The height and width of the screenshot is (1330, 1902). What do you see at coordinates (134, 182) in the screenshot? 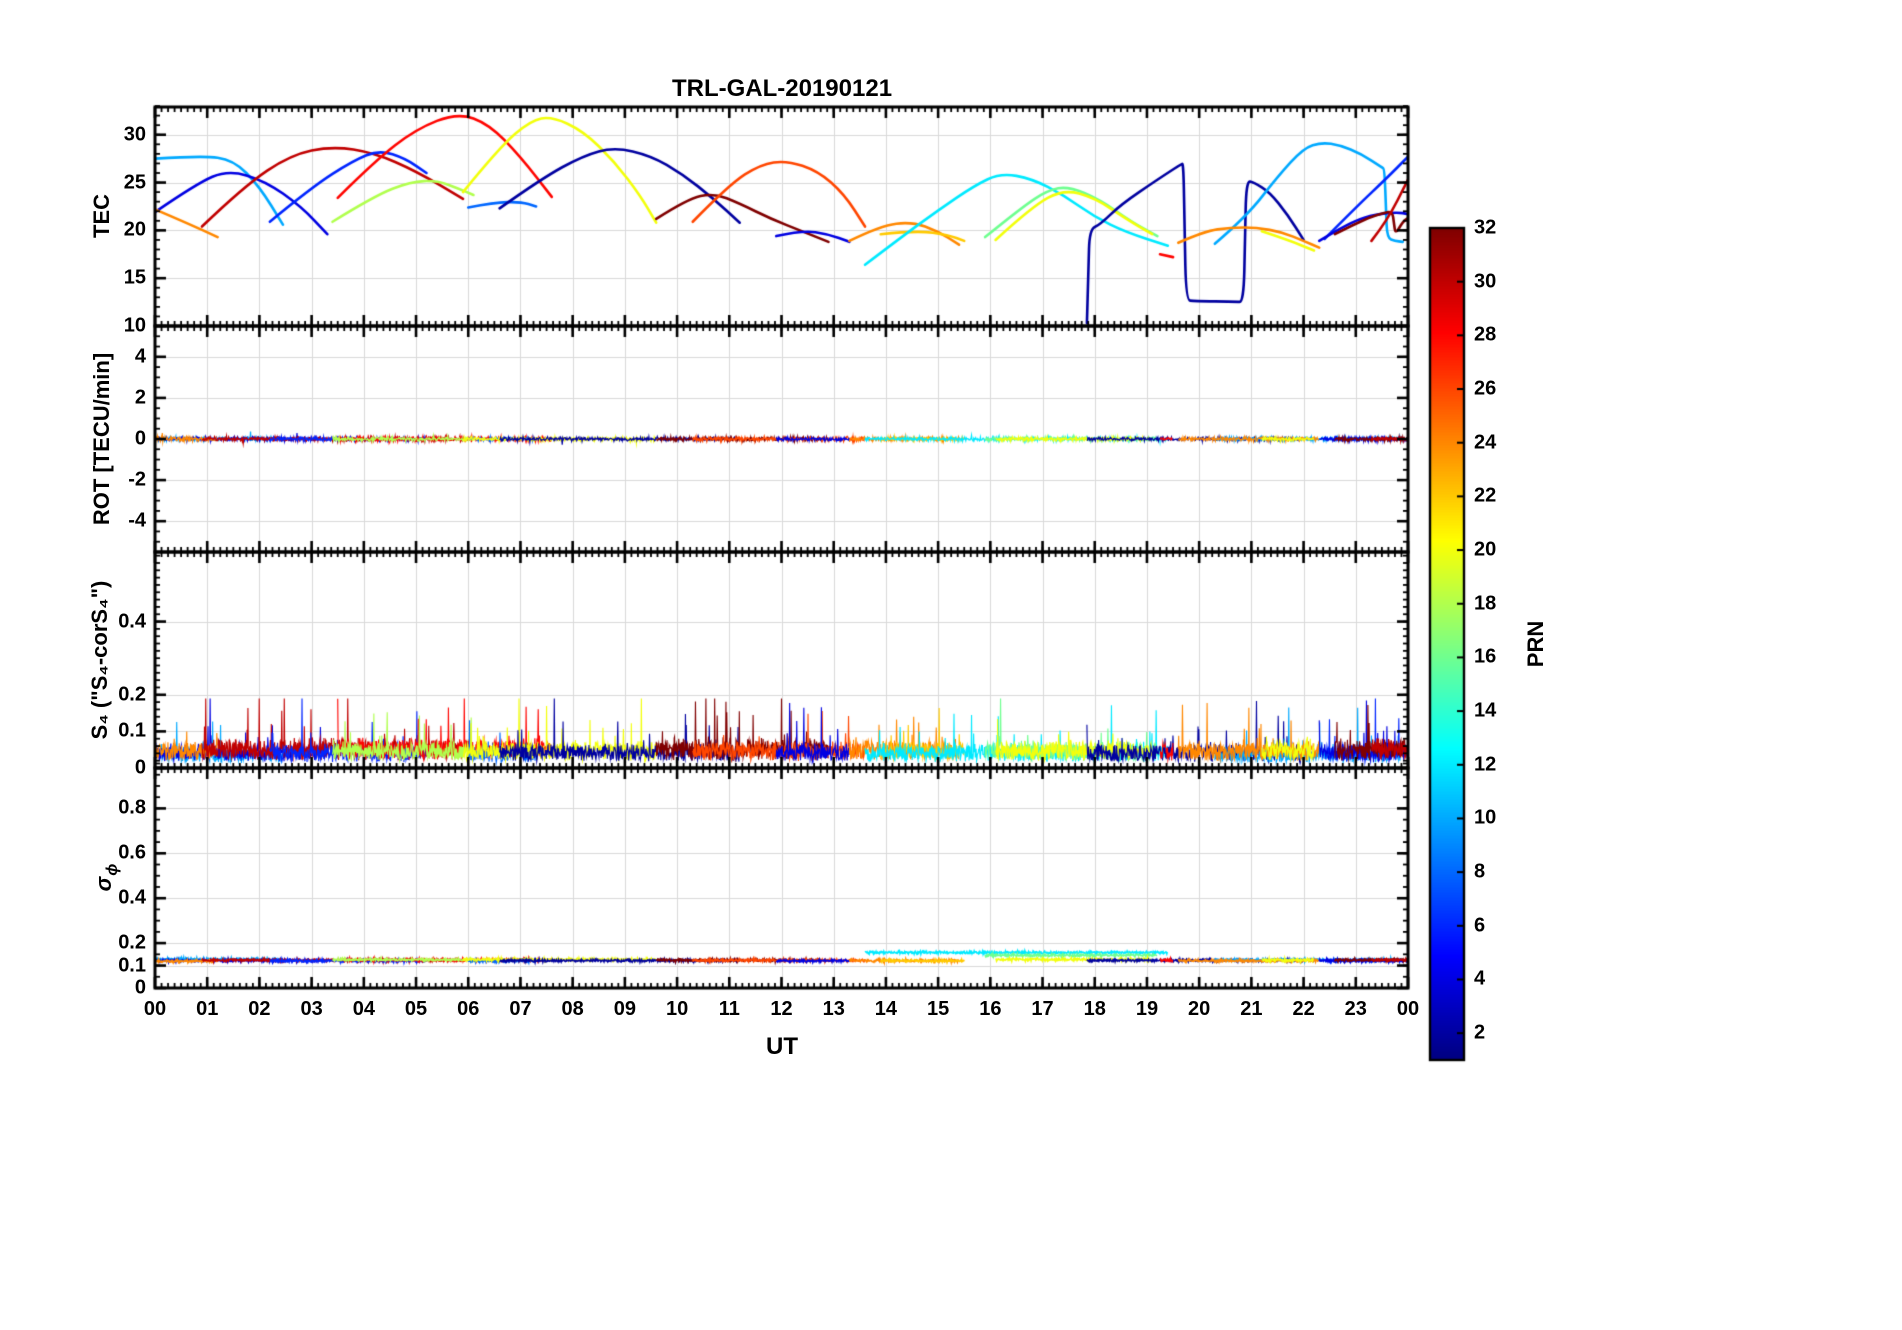
I see `y-tick-label-tec: 25` at bounding box center [134, 182].